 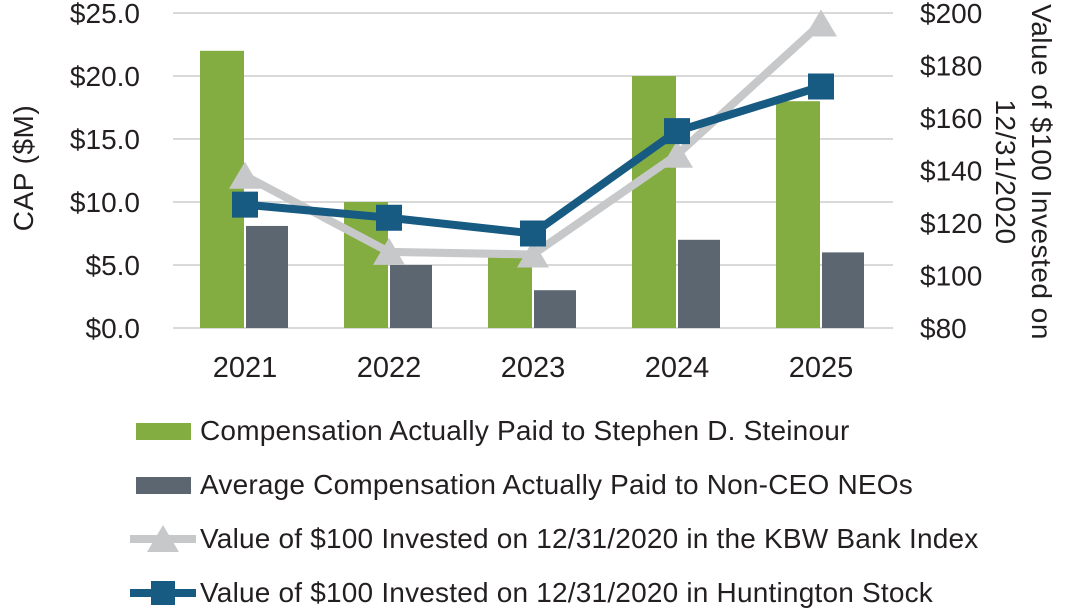 What do you see at coordinates (267, 276) in the screenshot?
I see `neo-cap-bar-2021` at bounding box center [267, 276].